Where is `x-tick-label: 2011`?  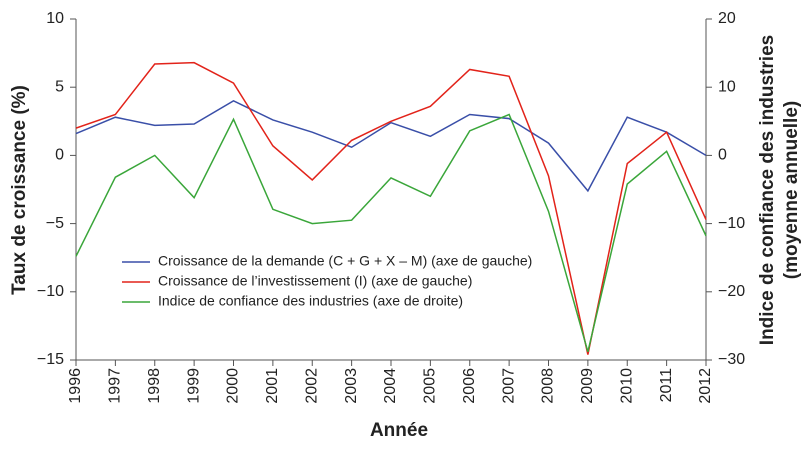 x-tick-label: 2011 is located at coordinates (666, 385).